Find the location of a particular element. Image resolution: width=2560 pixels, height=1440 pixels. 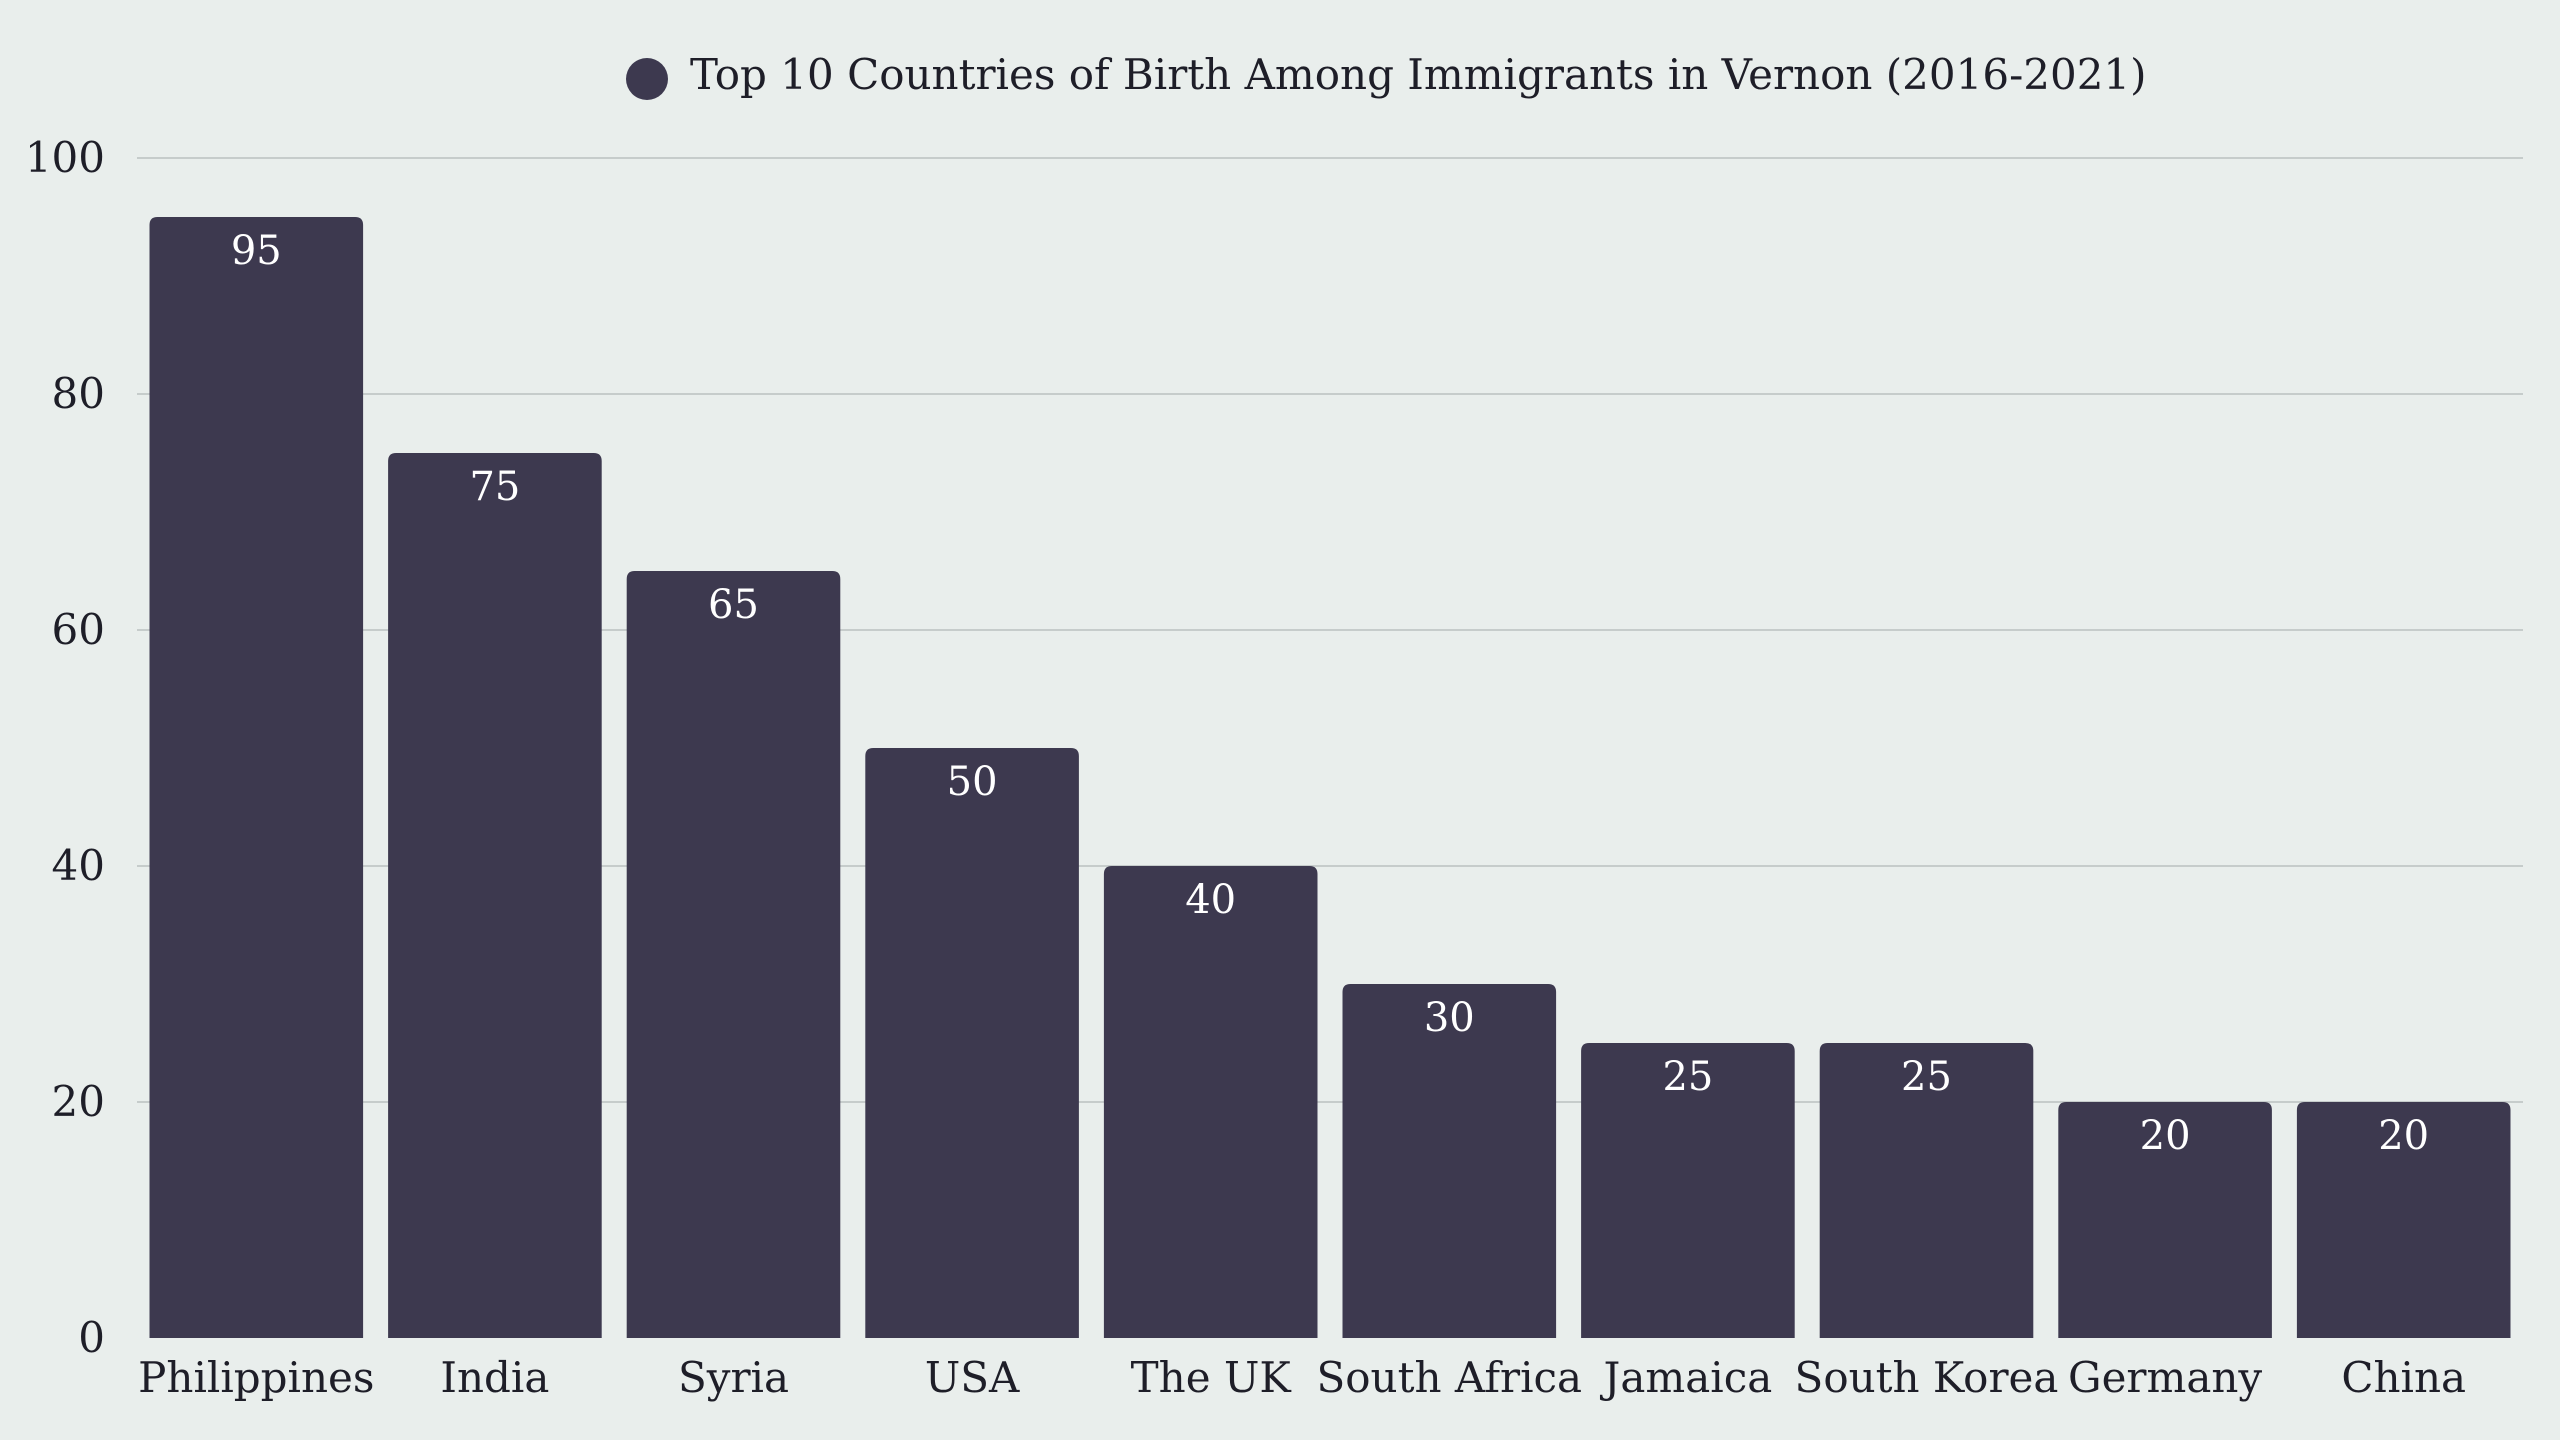

x-category-label: South Africa is located at coordinates (1449, 1377).